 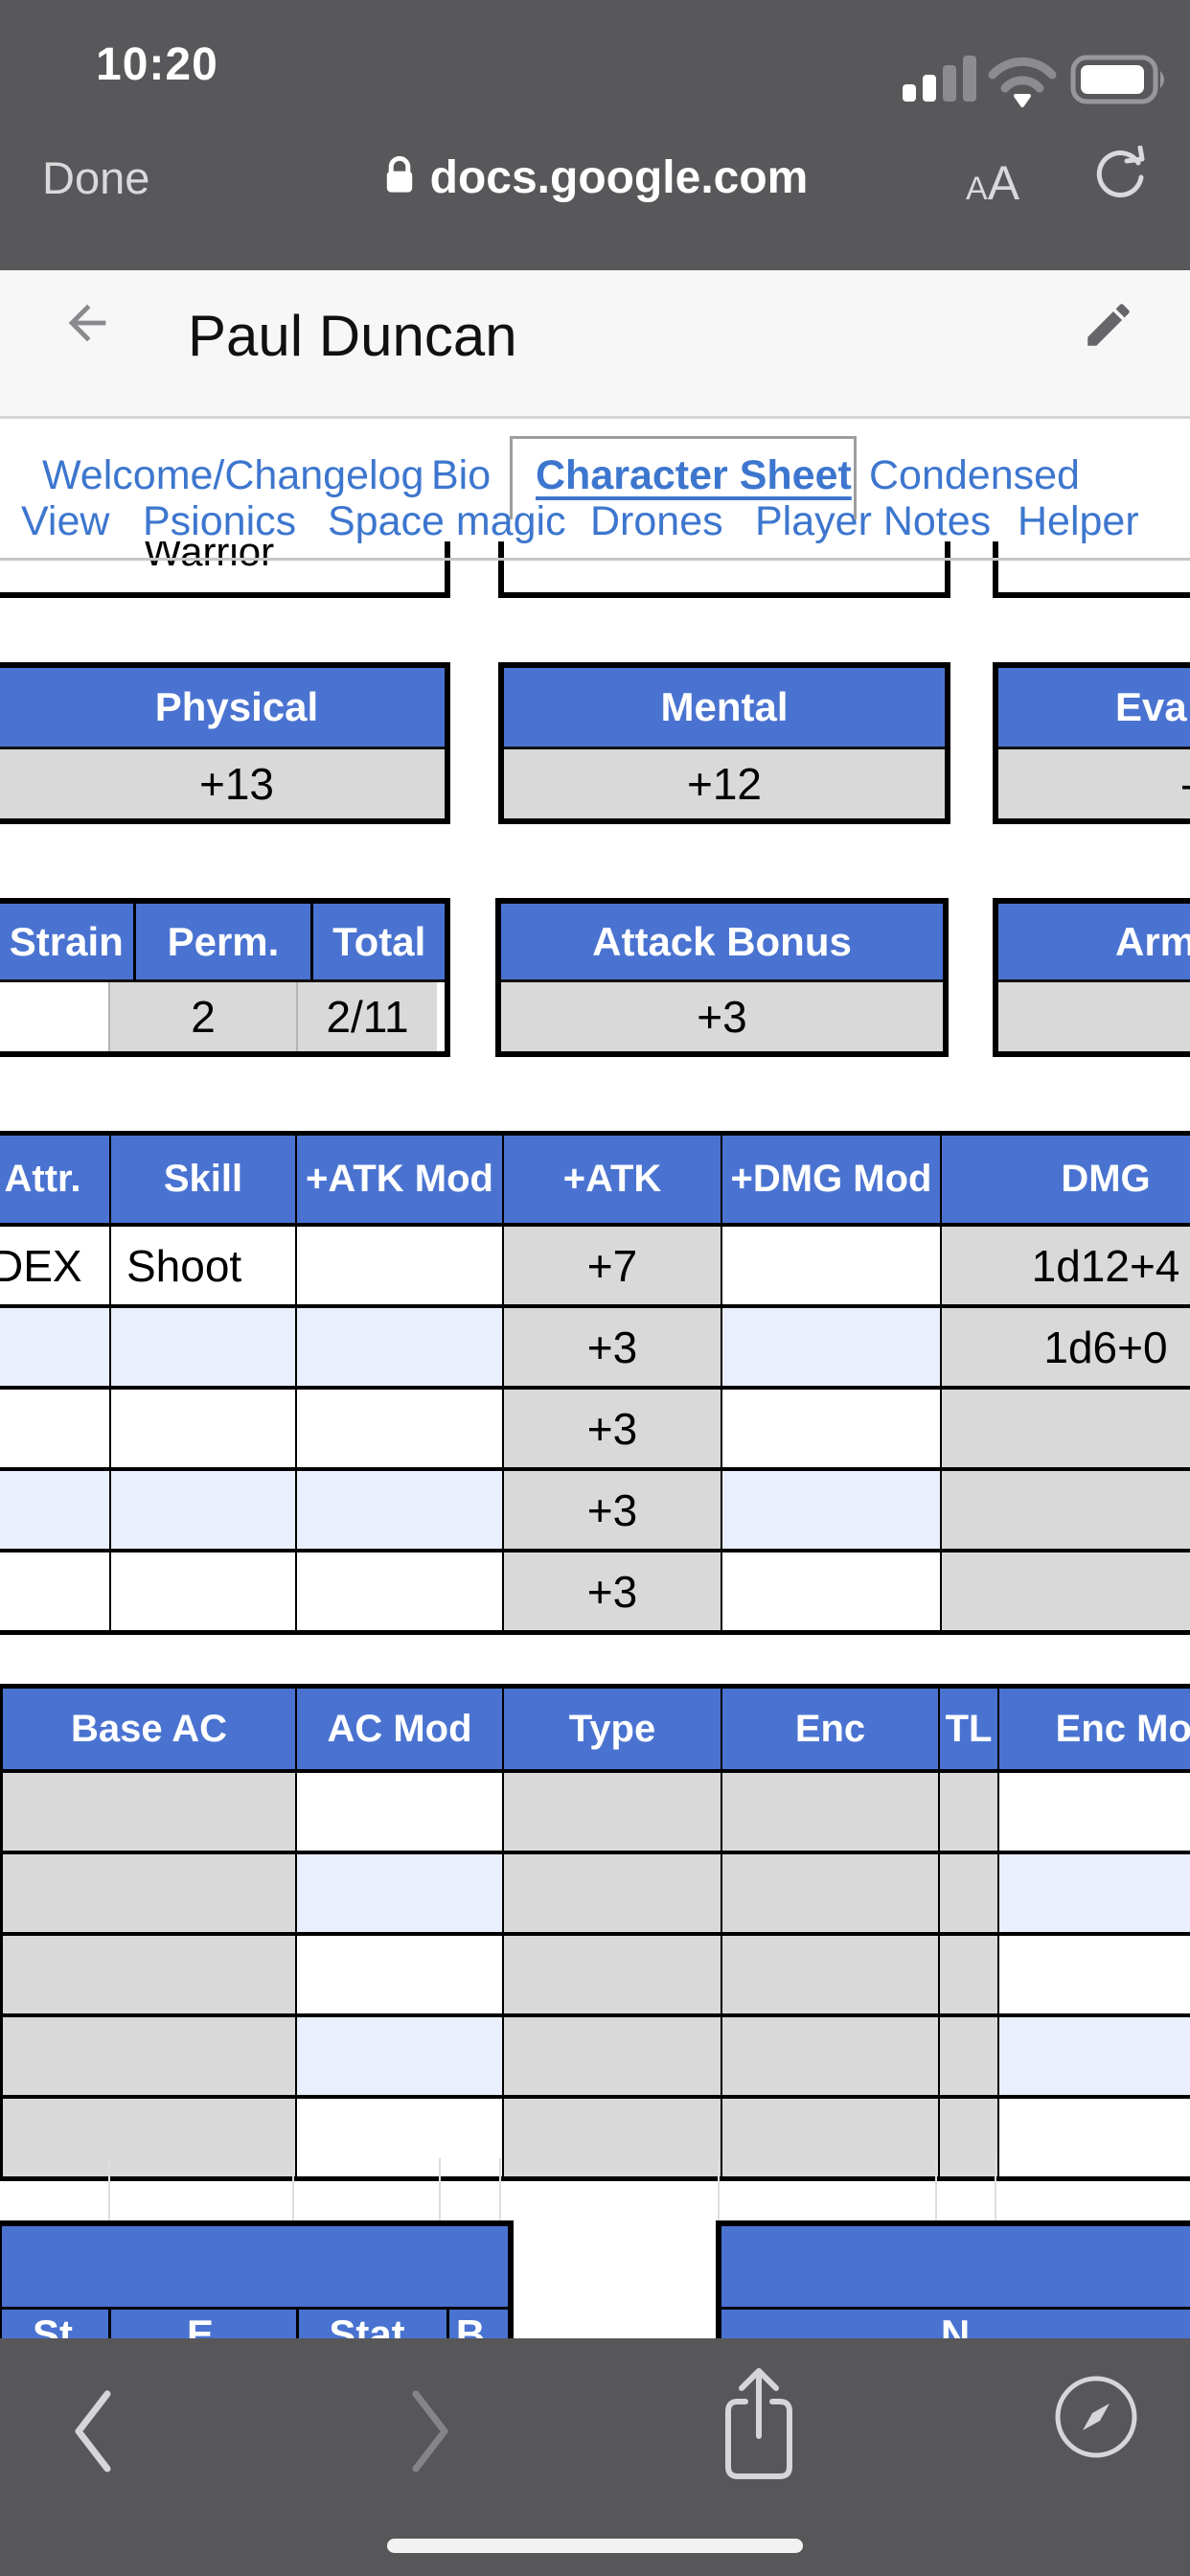 I want to click on perm-header: Perm., so click(x=225, y=943).